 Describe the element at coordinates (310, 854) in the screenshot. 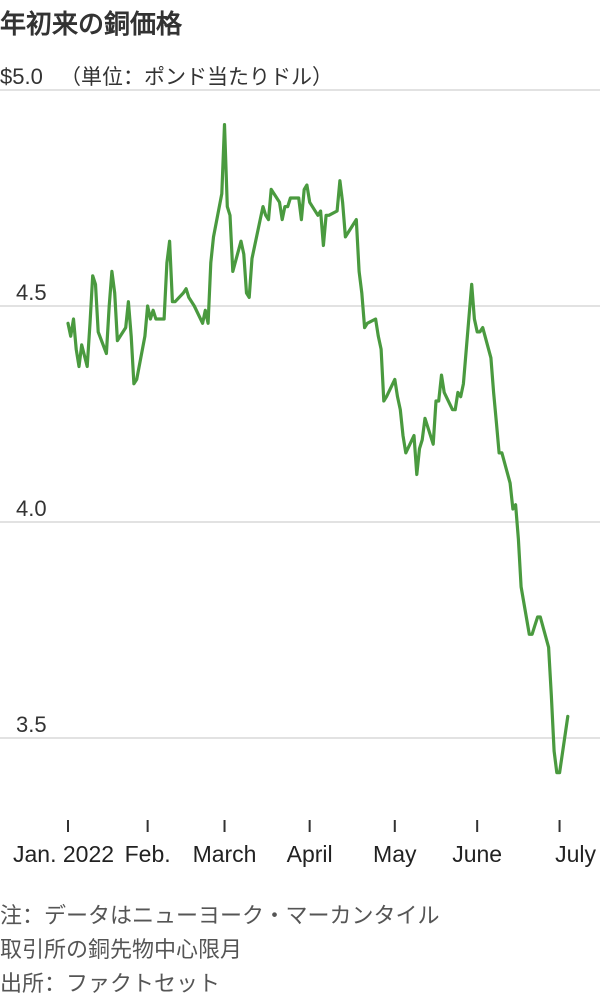

I see `x-tick-label: April` at that location.